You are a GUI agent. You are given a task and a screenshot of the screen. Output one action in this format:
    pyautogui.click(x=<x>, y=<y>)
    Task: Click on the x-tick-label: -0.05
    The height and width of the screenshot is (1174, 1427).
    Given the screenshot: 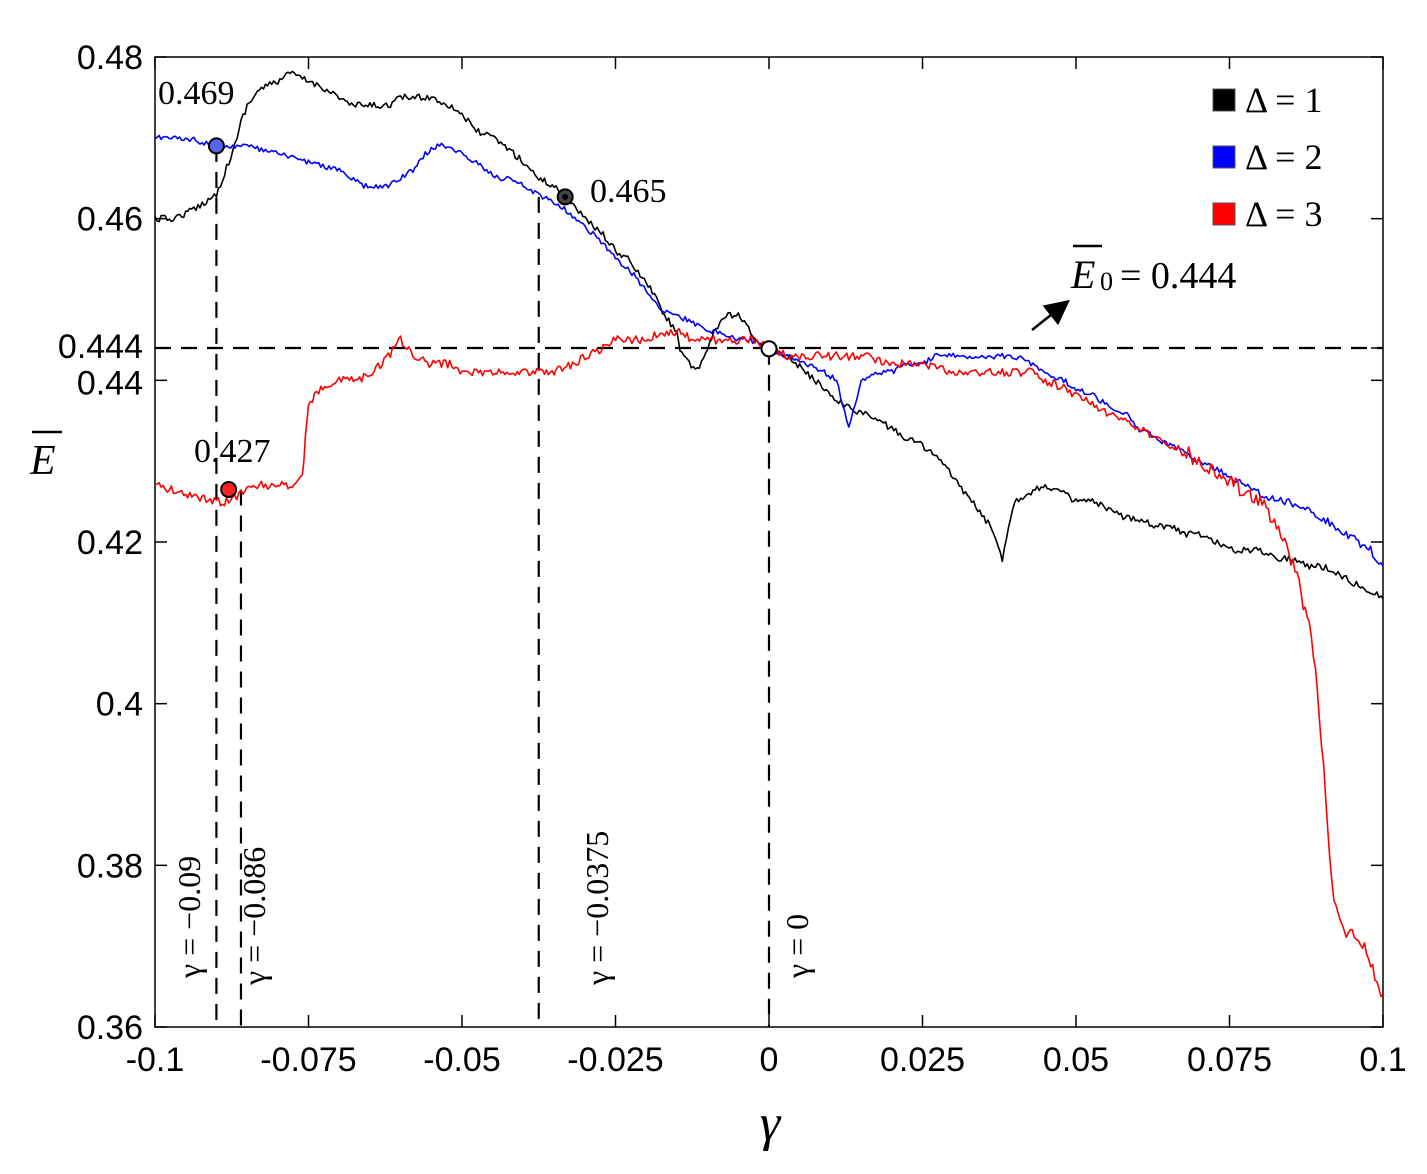 What is the action you would take?
    pyautogui.click(x=462, y=1060)
    